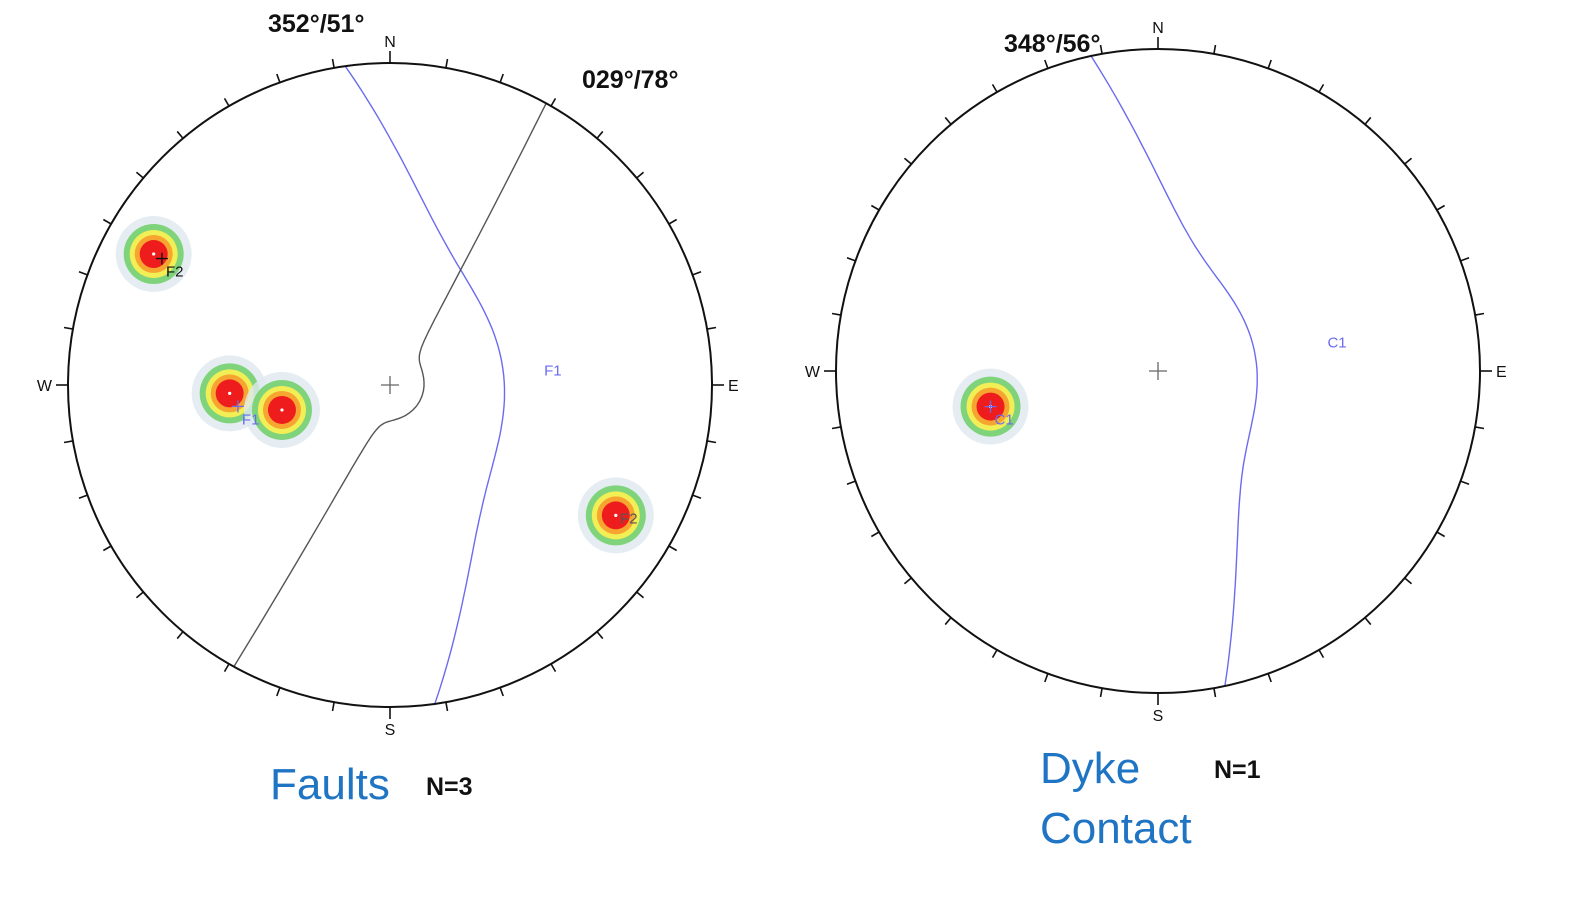 The width and height of the screenshot is (1586, 901). I want to click on caption-dyke-line2: Contact, so click(1116, 828).